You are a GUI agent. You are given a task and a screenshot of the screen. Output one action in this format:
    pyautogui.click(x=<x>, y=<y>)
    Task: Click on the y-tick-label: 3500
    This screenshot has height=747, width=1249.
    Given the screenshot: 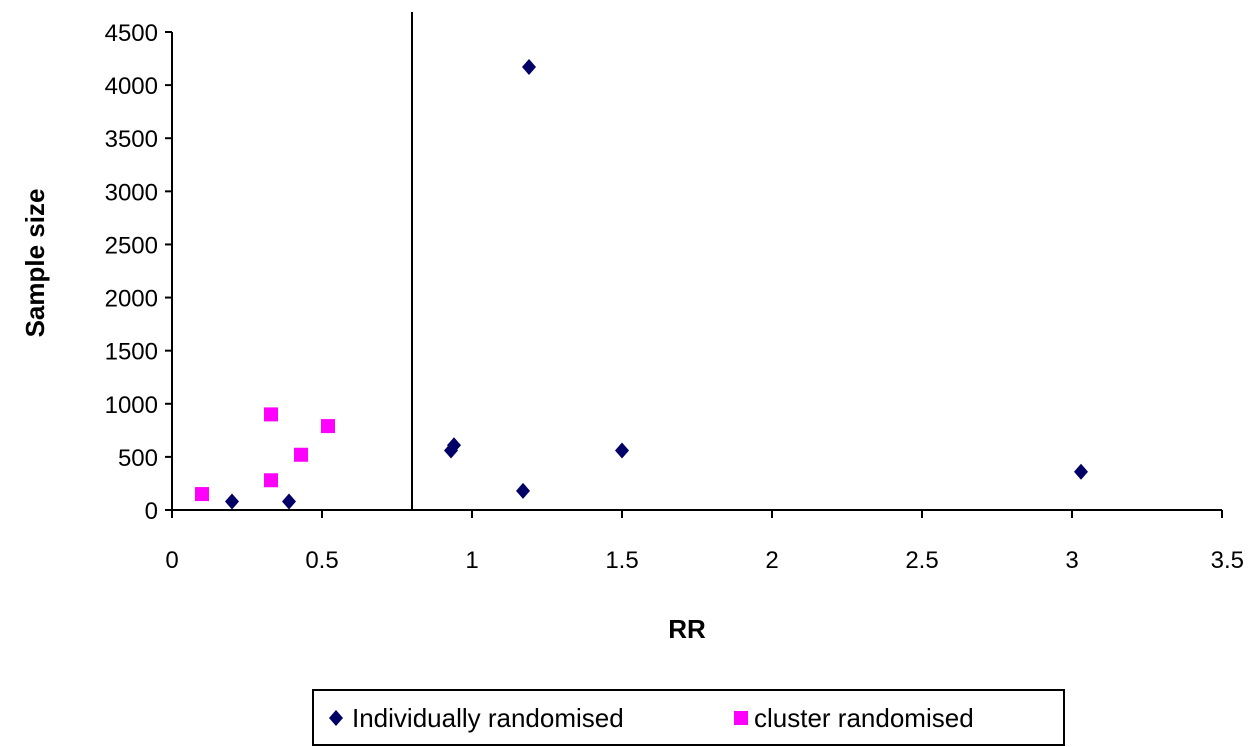 What is the action you would take?
    pyautogui.click(x=131, y=139)
    